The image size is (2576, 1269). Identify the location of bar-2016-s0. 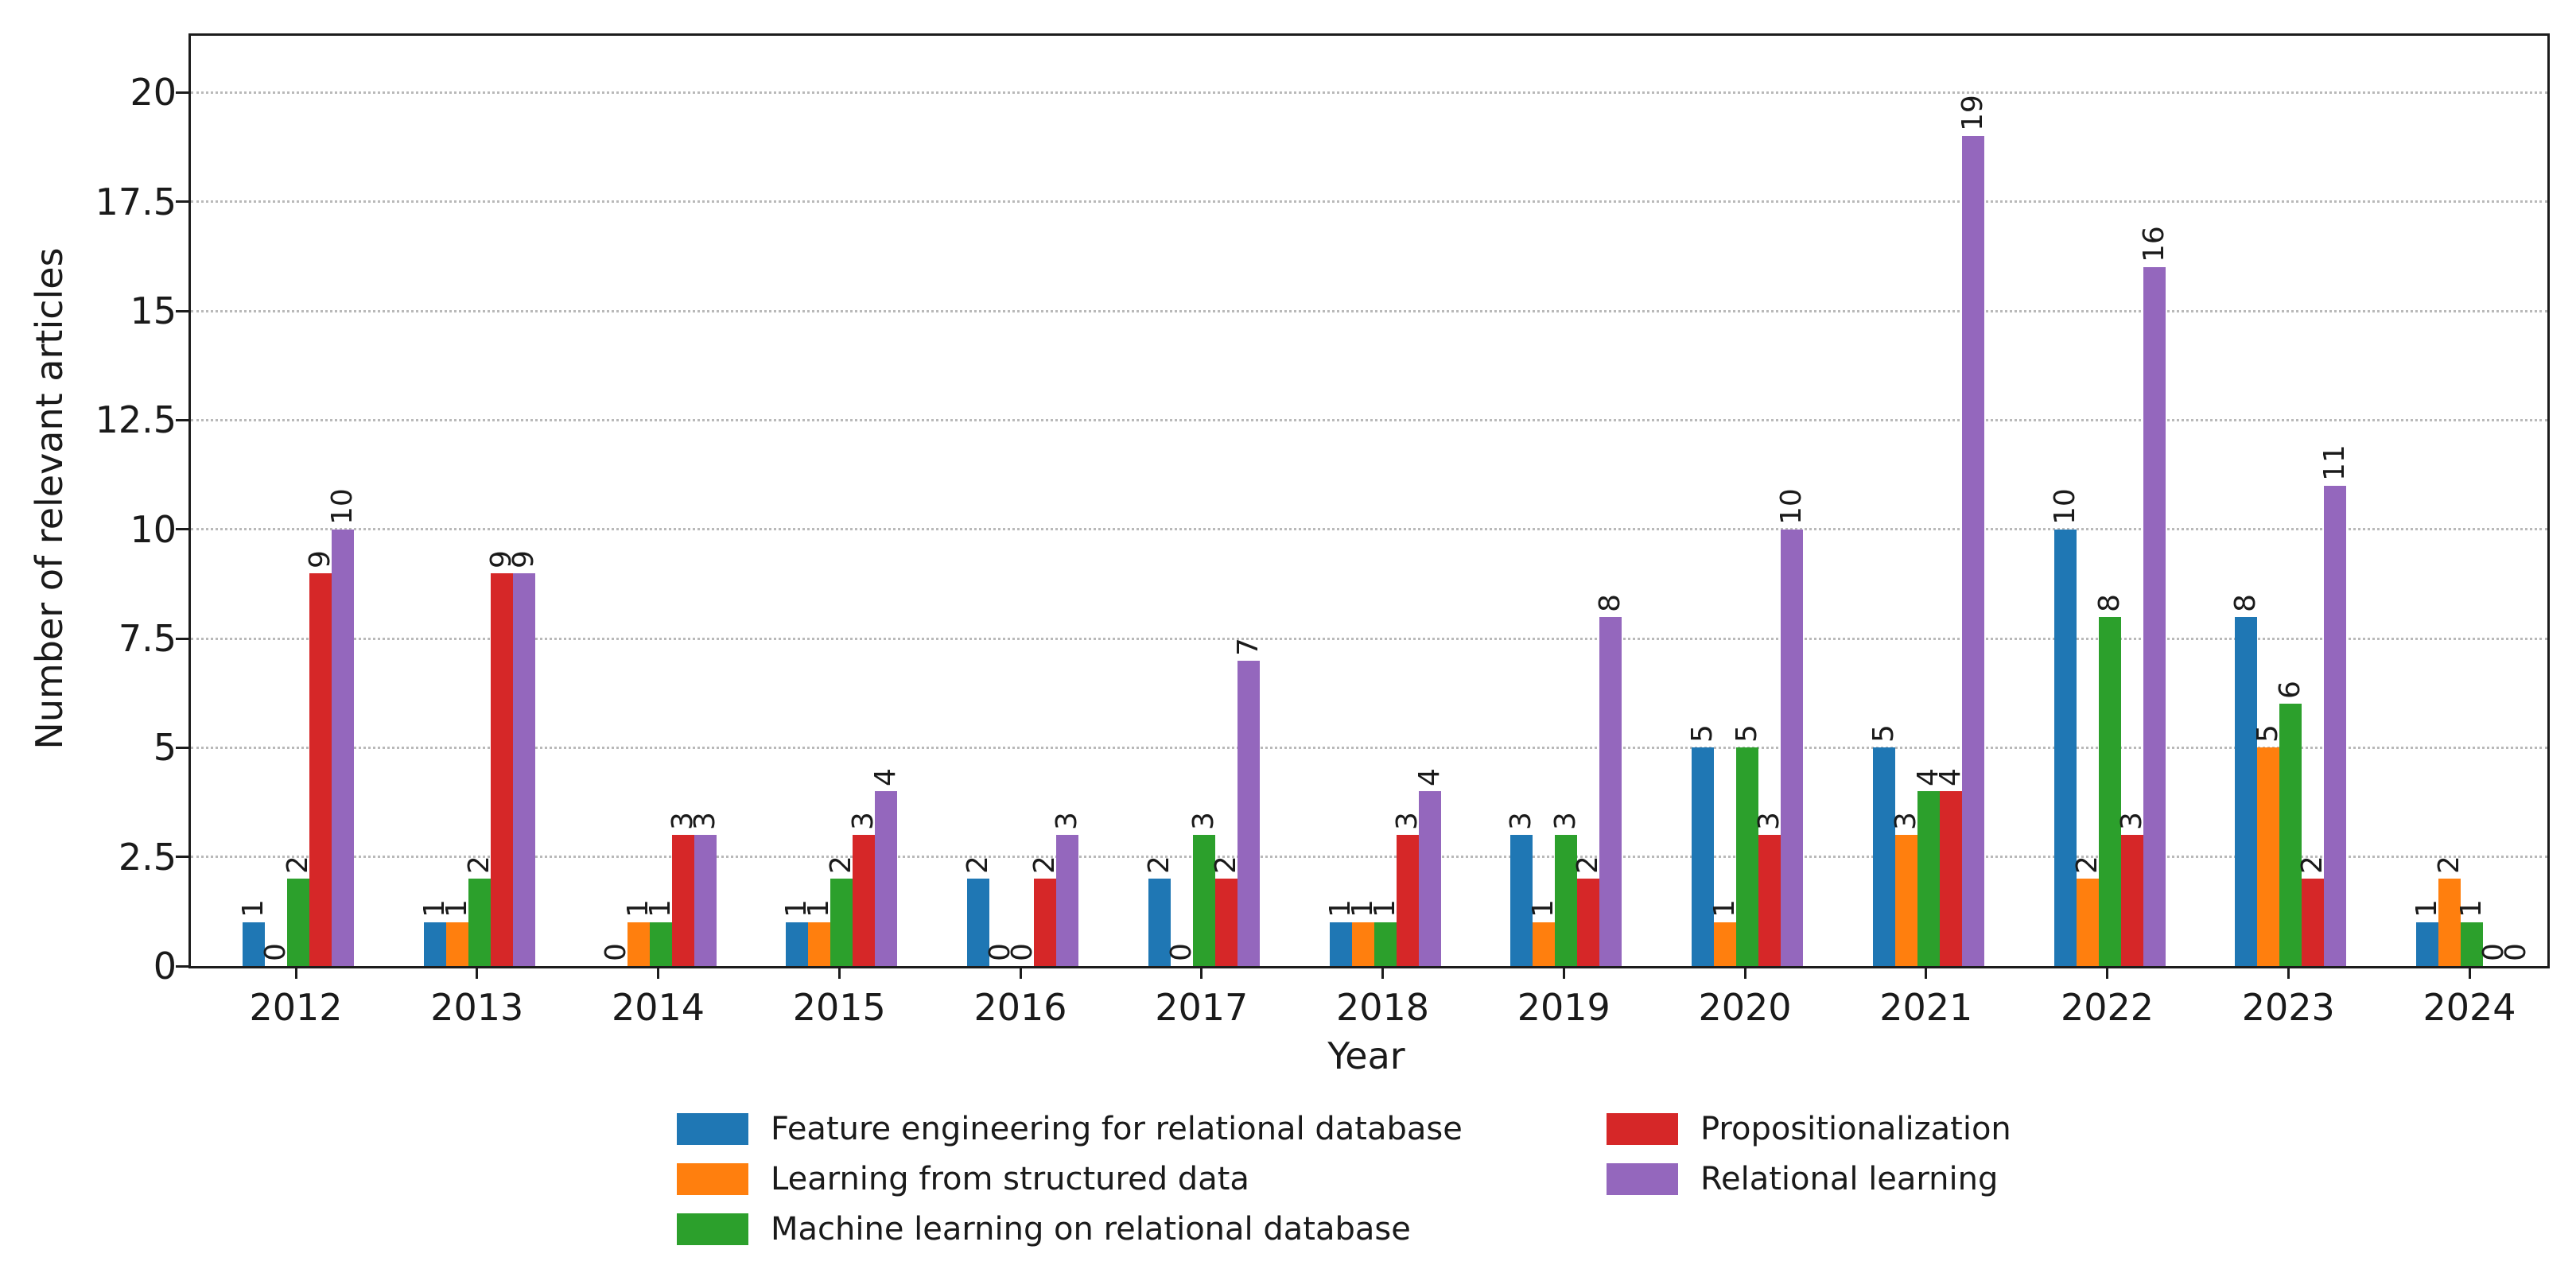
(978, 923).